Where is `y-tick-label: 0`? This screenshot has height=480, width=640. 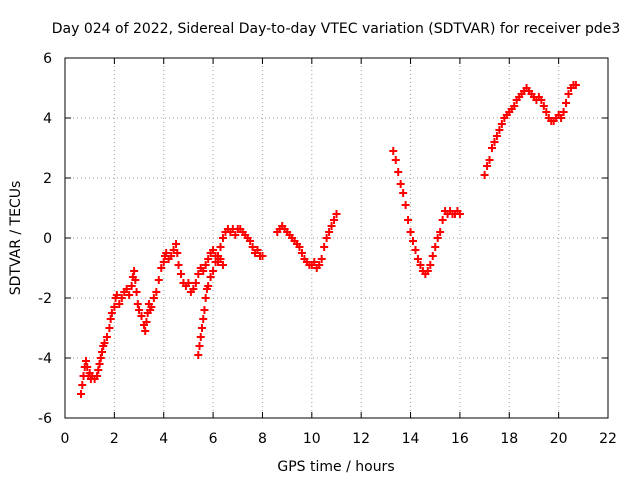
y-tick-label: 0 is located at coordinates (47, 239).